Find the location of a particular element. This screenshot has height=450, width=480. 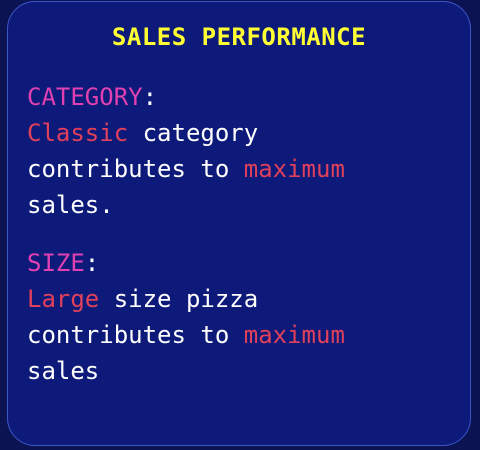

size-line-2: contributes to maximum is located at coordinates (242, 335).